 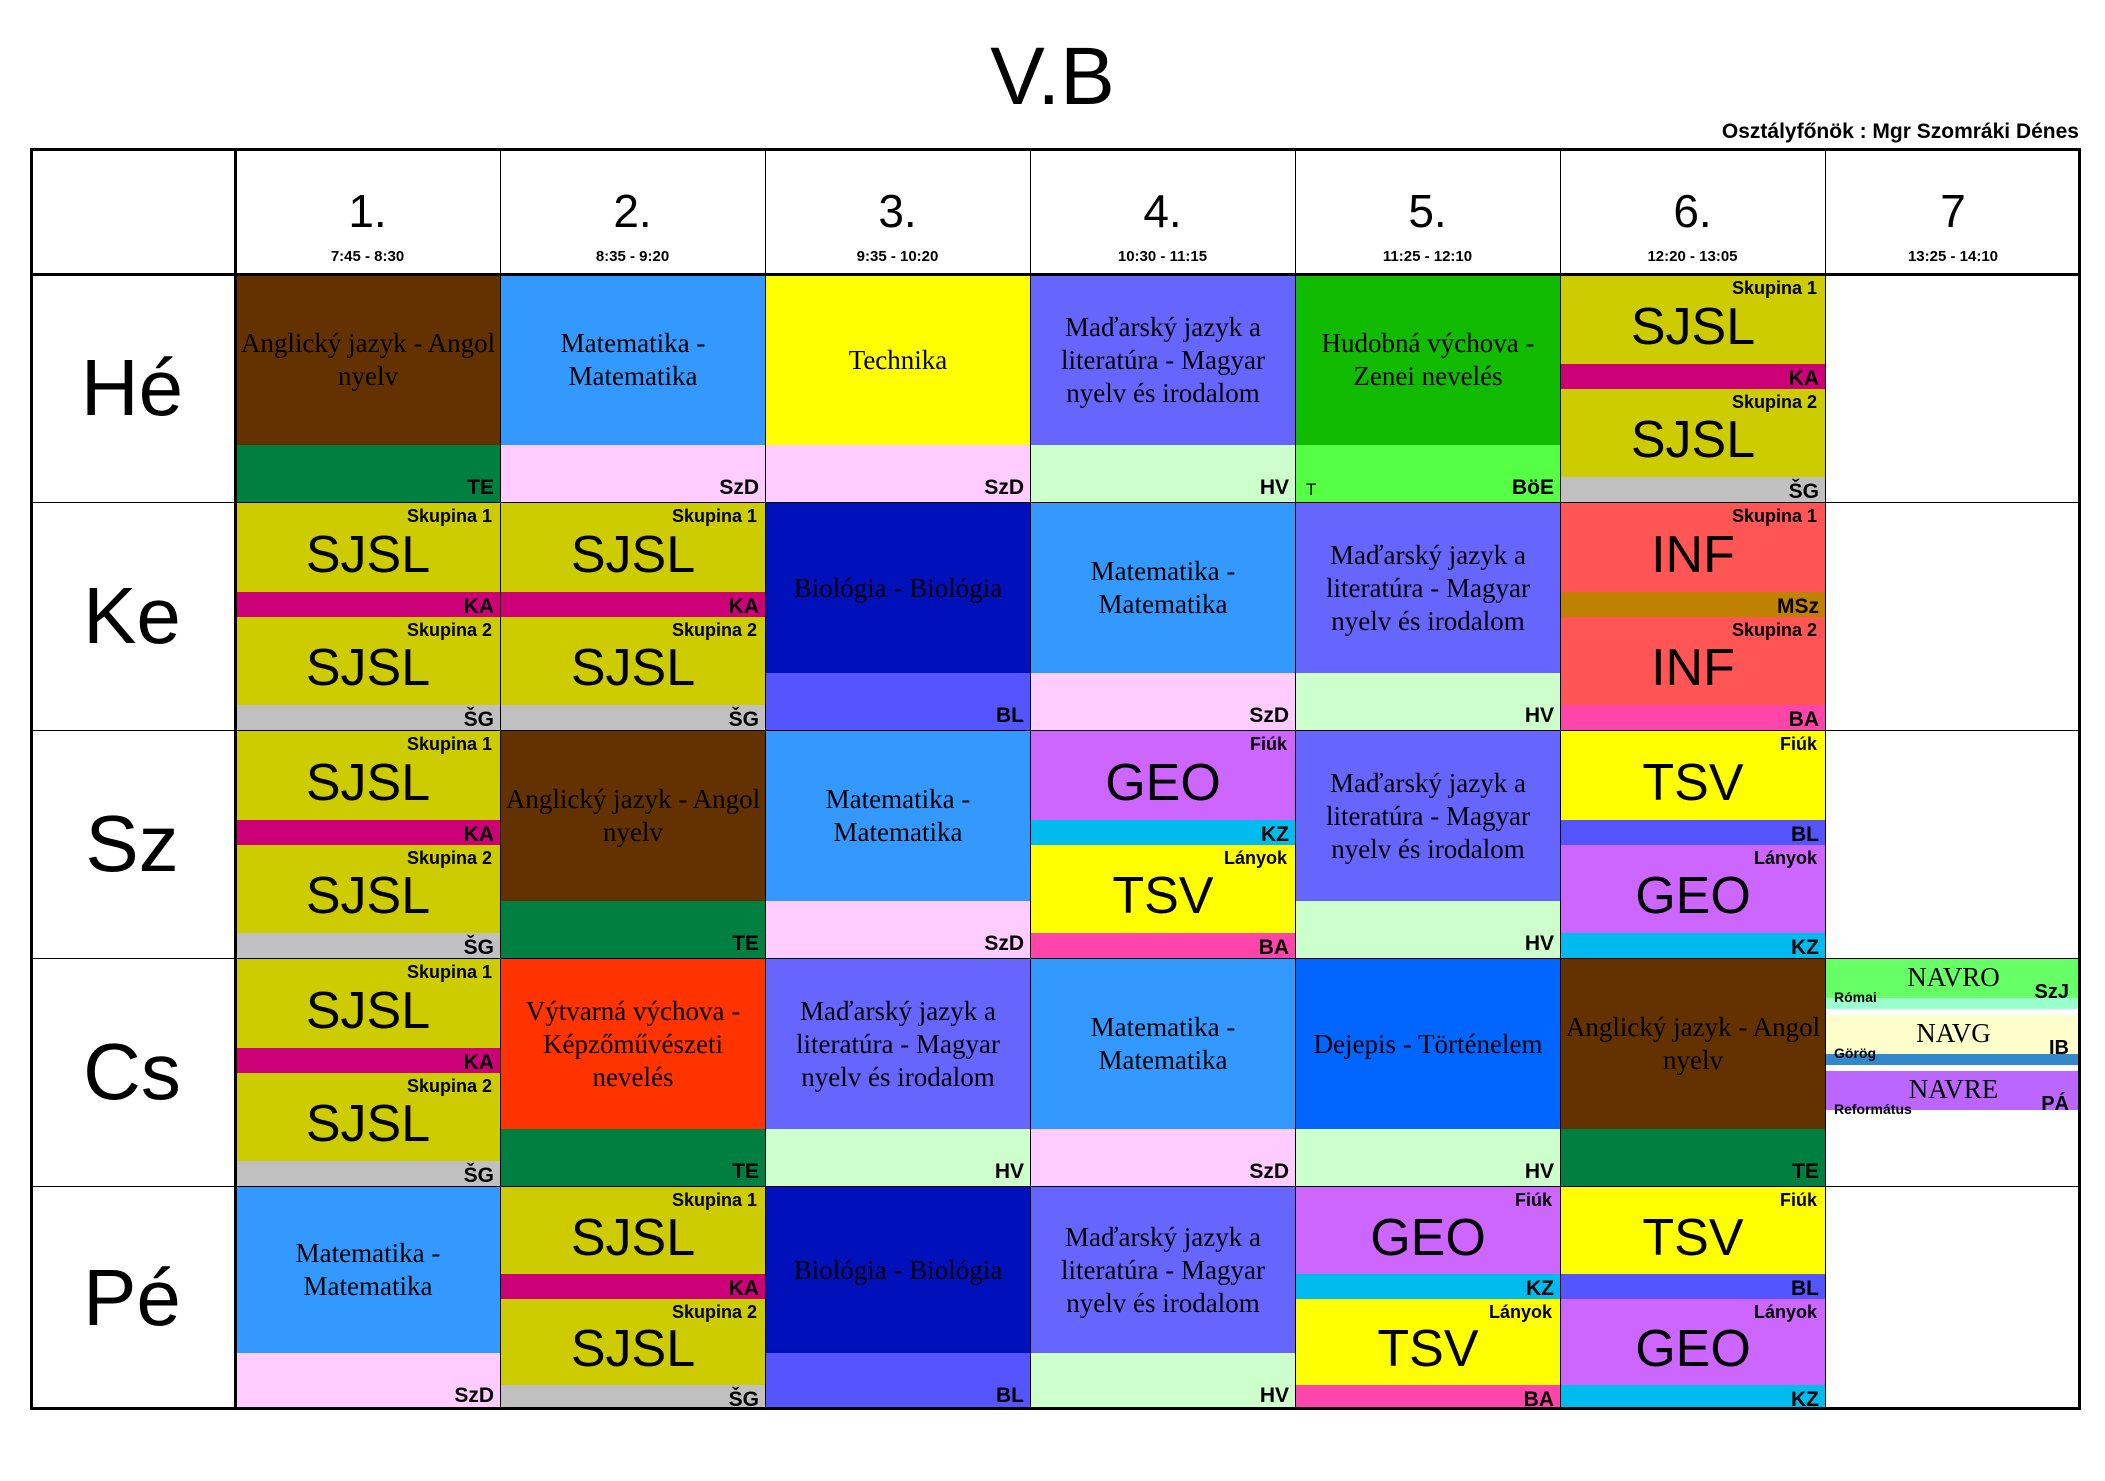 I want to click on group-lesson: Skupina 2 INF BA, so click(x=1693, y=673).